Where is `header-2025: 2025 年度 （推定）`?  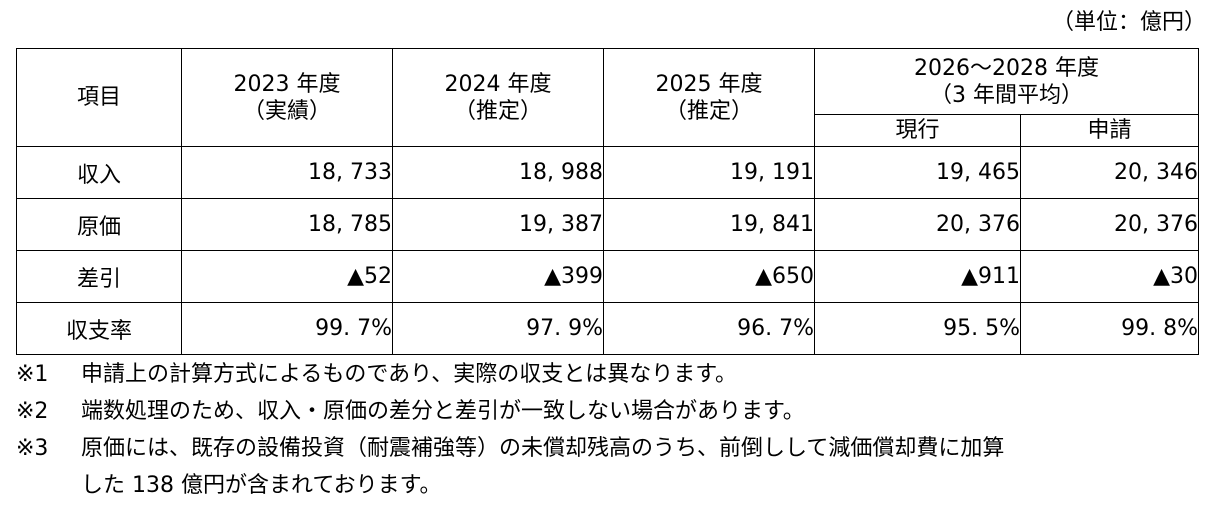
header-2025: 2025 年度 （推定） is located at coordinates (709, 97).